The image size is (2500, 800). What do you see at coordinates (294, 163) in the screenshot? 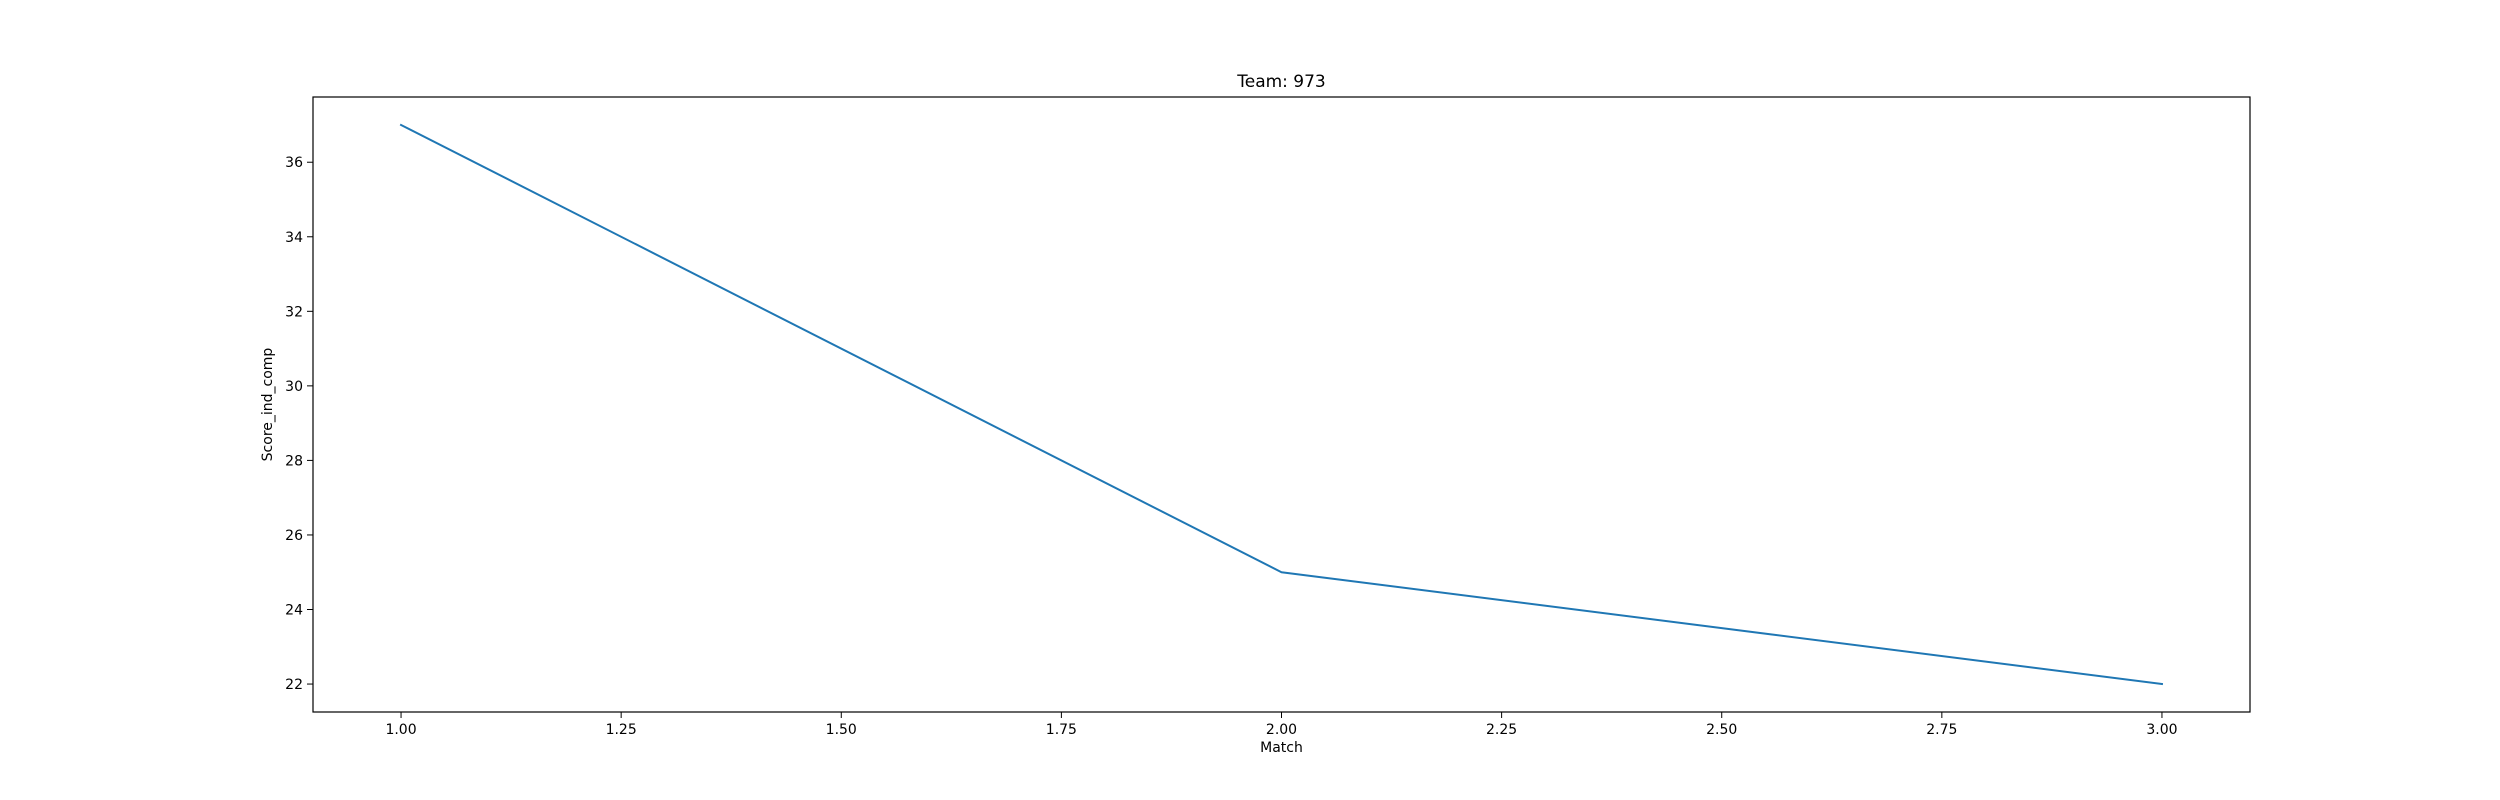
I see `y-tick-label: 36` at bounding box center [294, 163].